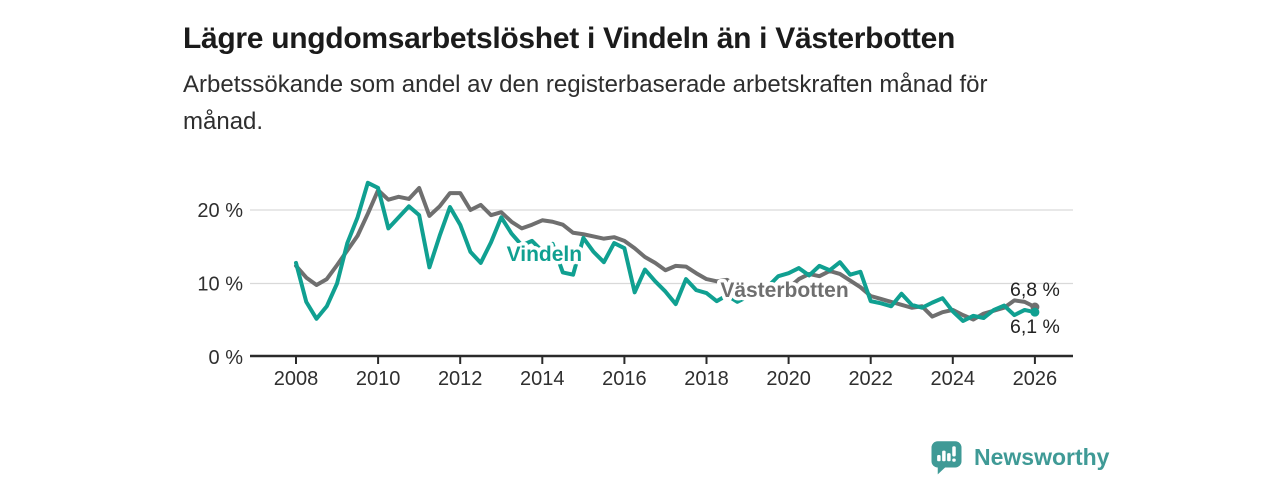 Image resolution: width=1280 pixels, height=480 pixels. I want to click on x-axis-tick-label: 2008, so click(296, 379).